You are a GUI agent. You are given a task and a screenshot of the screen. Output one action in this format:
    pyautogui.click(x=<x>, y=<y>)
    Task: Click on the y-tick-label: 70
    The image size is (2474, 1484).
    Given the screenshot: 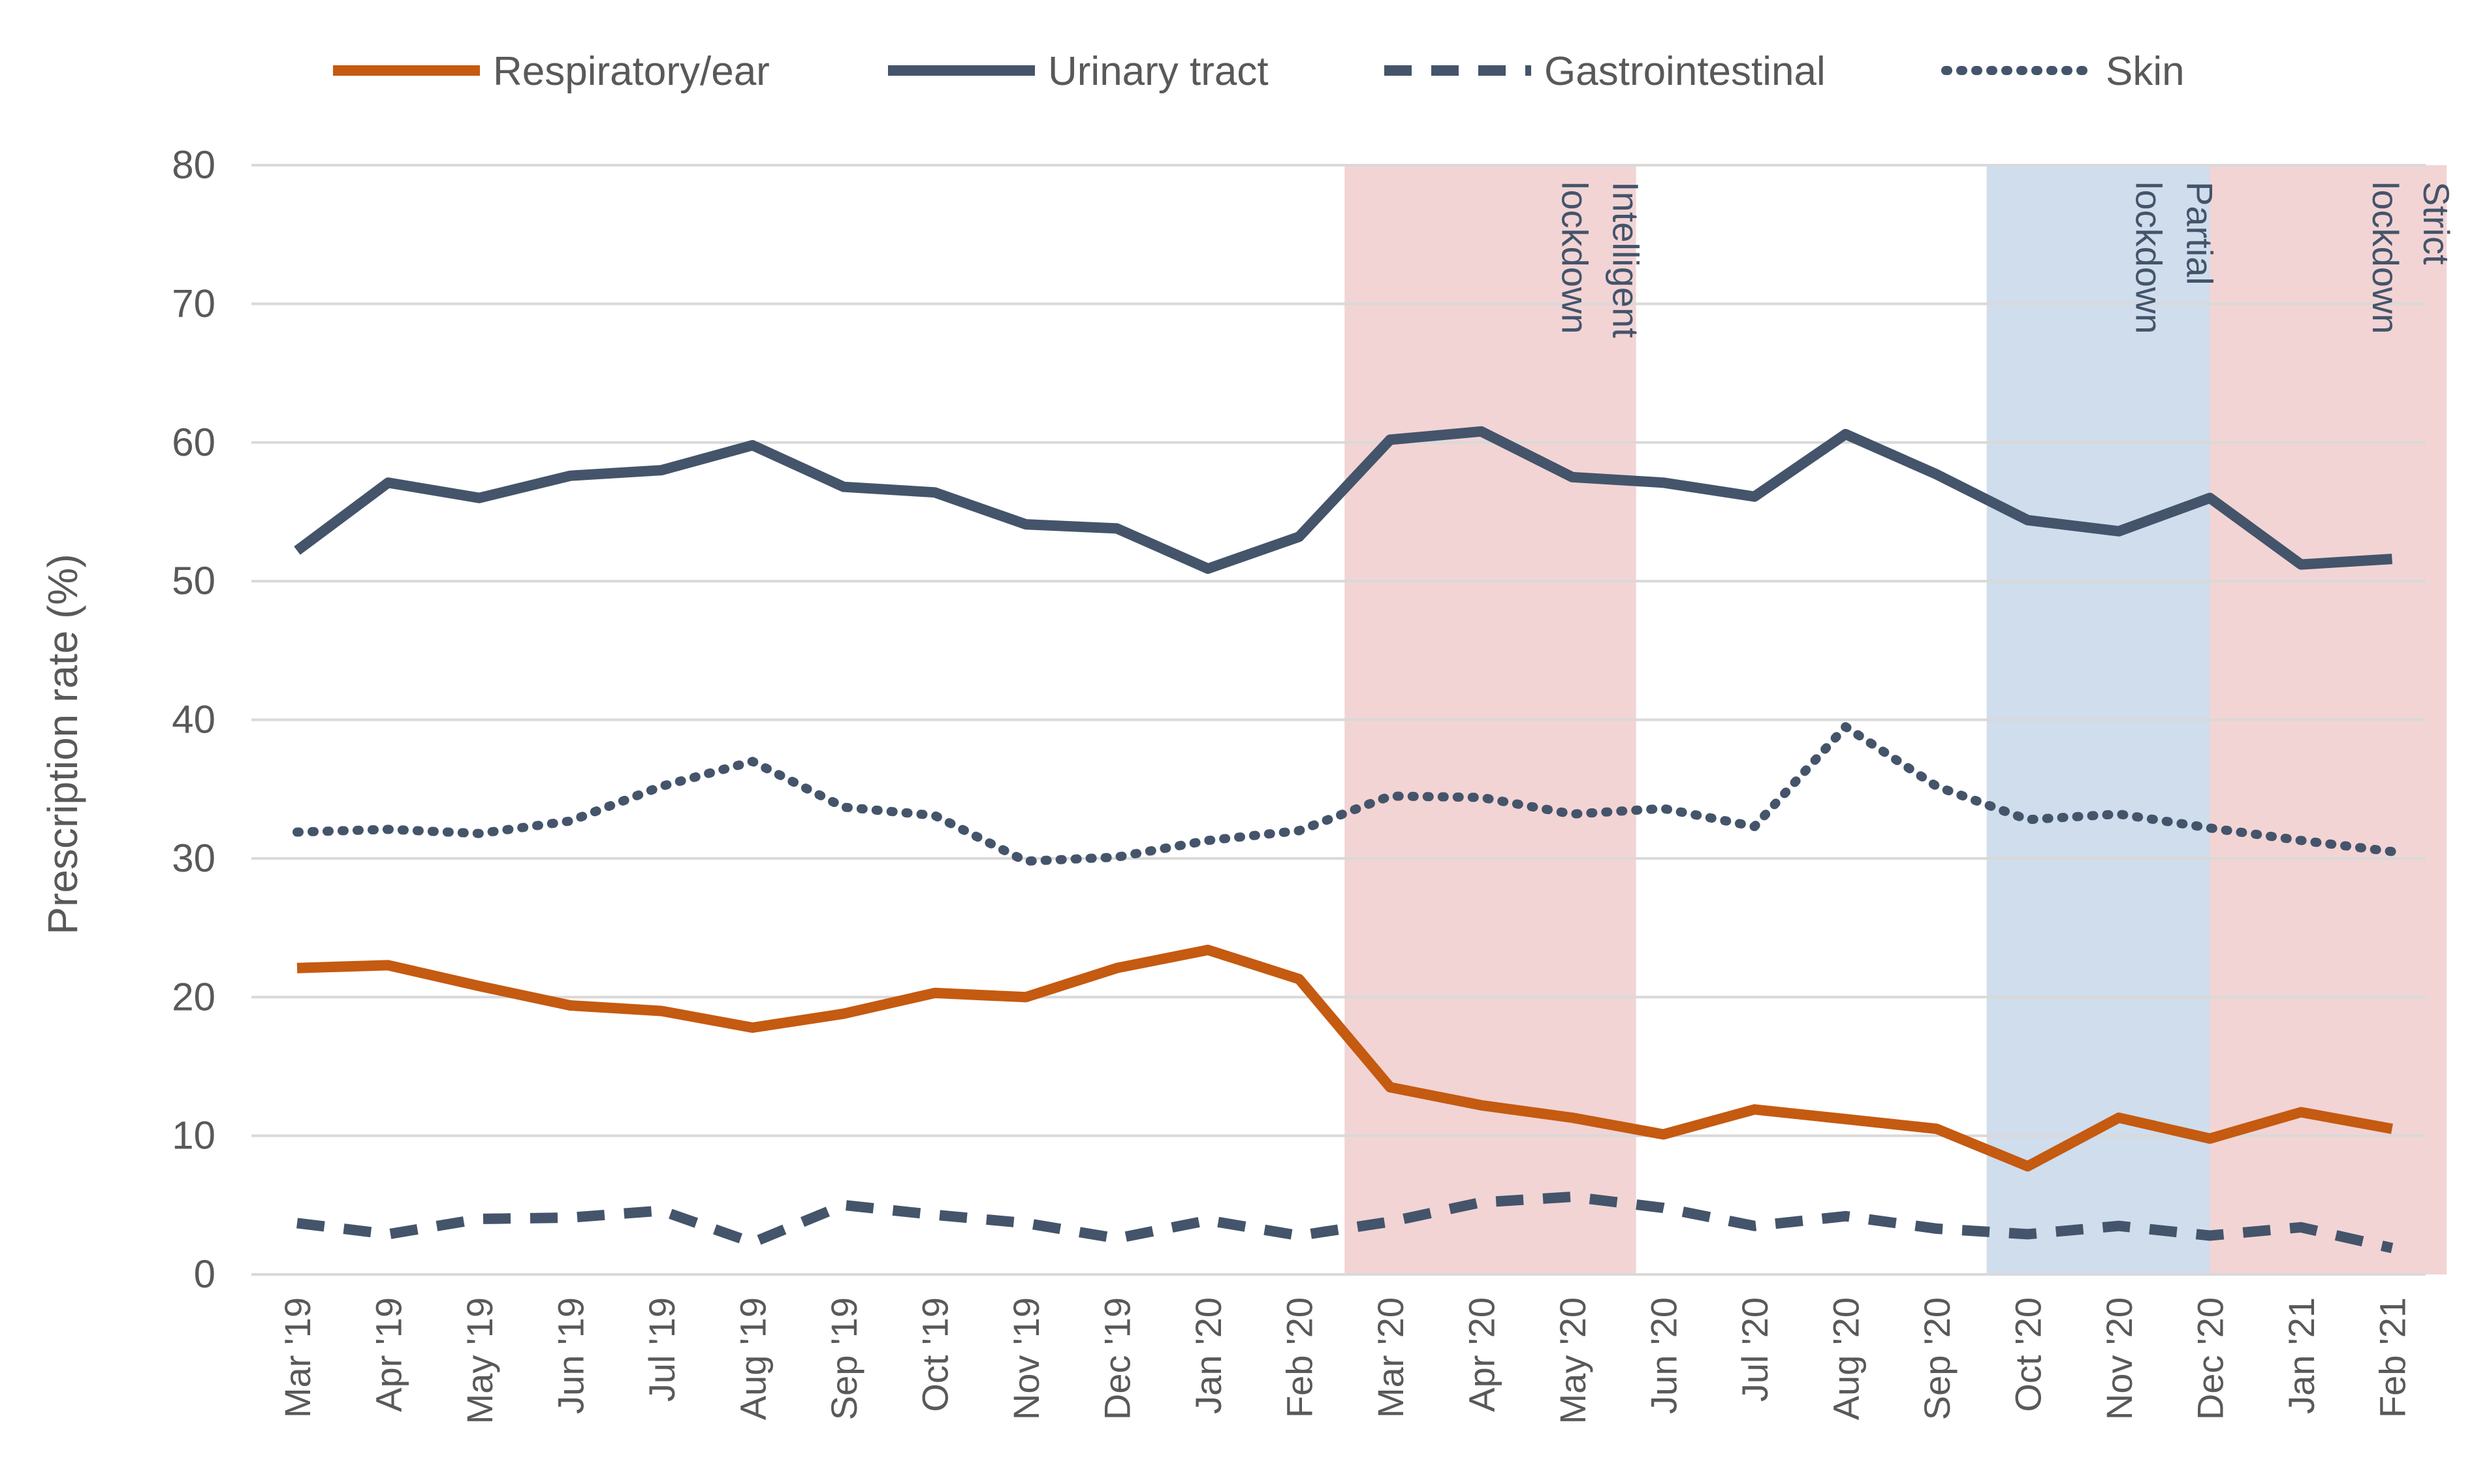 What is the action you would take?
    pyautogui.click(x=194, y=303)
    